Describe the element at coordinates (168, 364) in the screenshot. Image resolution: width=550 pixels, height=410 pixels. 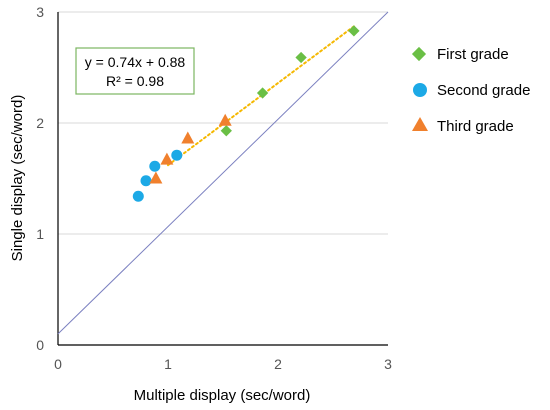
I see `x-tick-label: 1` at that location.